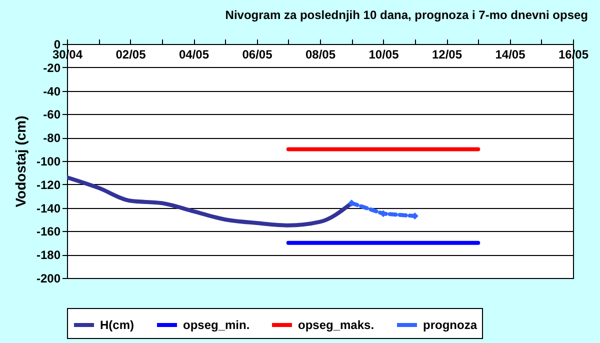  What do you see at coordinates (52, 67) in the screenshot?
I see `y-tick-label: -20` at bounding box center [52, 67].